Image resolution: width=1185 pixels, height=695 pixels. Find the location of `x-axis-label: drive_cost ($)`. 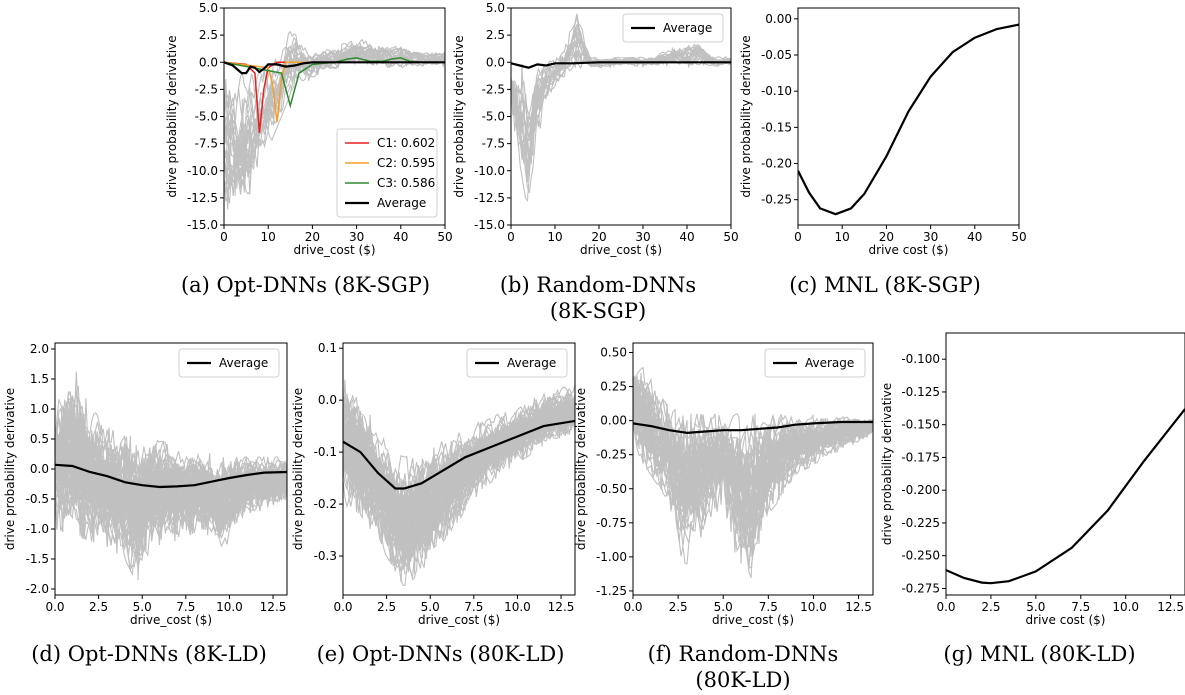

x-axis-label: drive_cost ($) is located at coordinates (753, 620).